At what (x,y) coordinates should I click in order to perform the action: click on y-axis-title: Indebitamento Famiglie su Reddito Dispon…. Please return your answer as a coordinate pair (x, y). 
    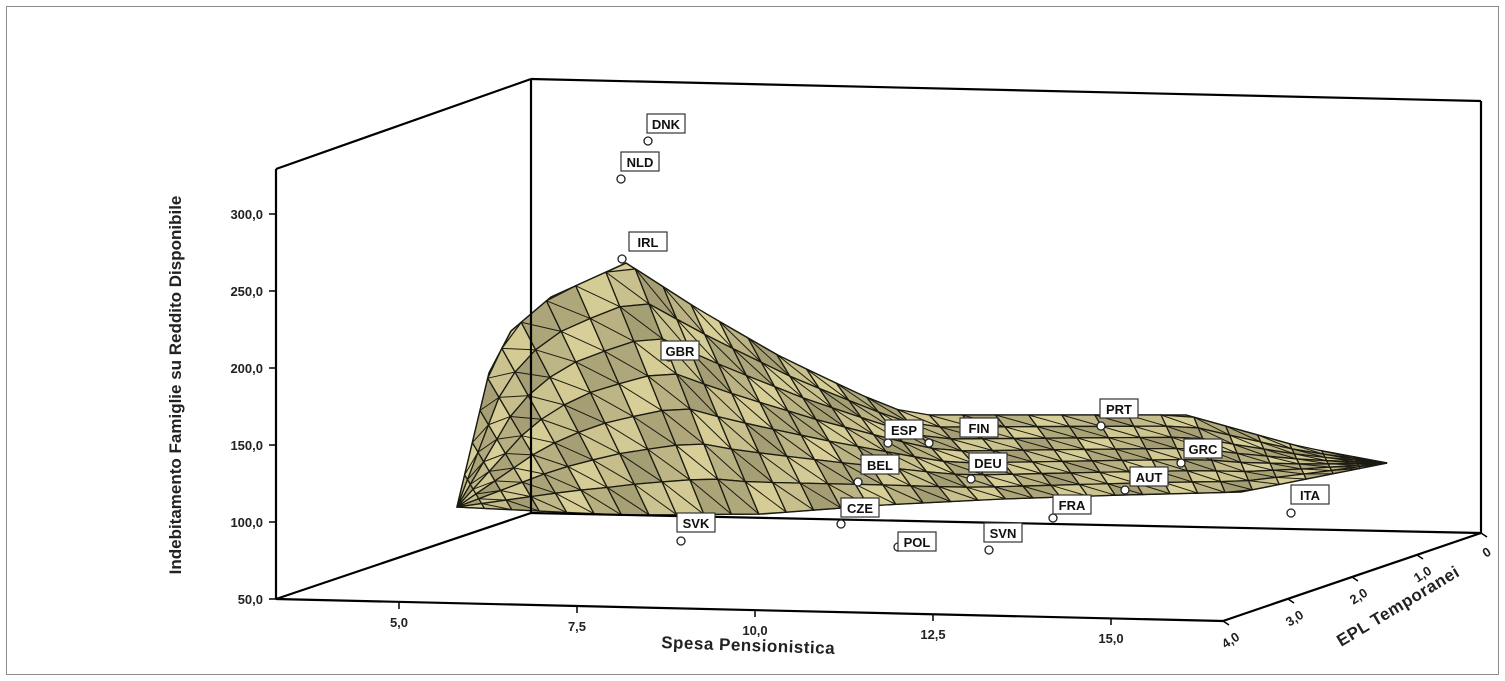
    Looking at the image, I should click on (175, 385).